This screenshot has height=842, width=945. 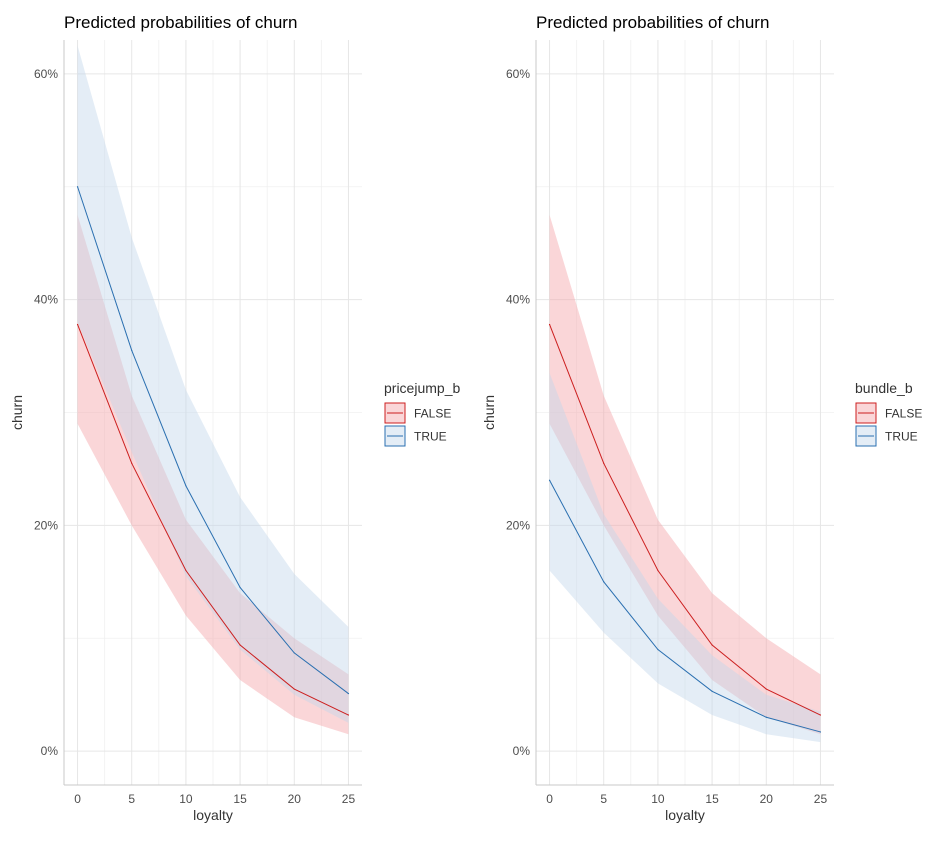 What do you see at coordinates (422, 388) in the screenshot?
I see `legend-title: pricejump_b` at bounding box center [422, 388].